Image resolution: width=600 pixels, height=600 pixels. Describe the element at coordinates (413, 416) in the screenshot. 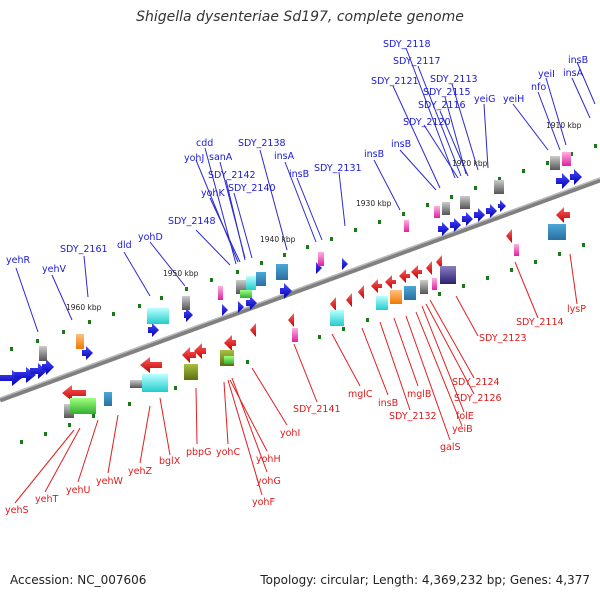

I see `gene-label-SDY_2132: SDY_2132` at that location.